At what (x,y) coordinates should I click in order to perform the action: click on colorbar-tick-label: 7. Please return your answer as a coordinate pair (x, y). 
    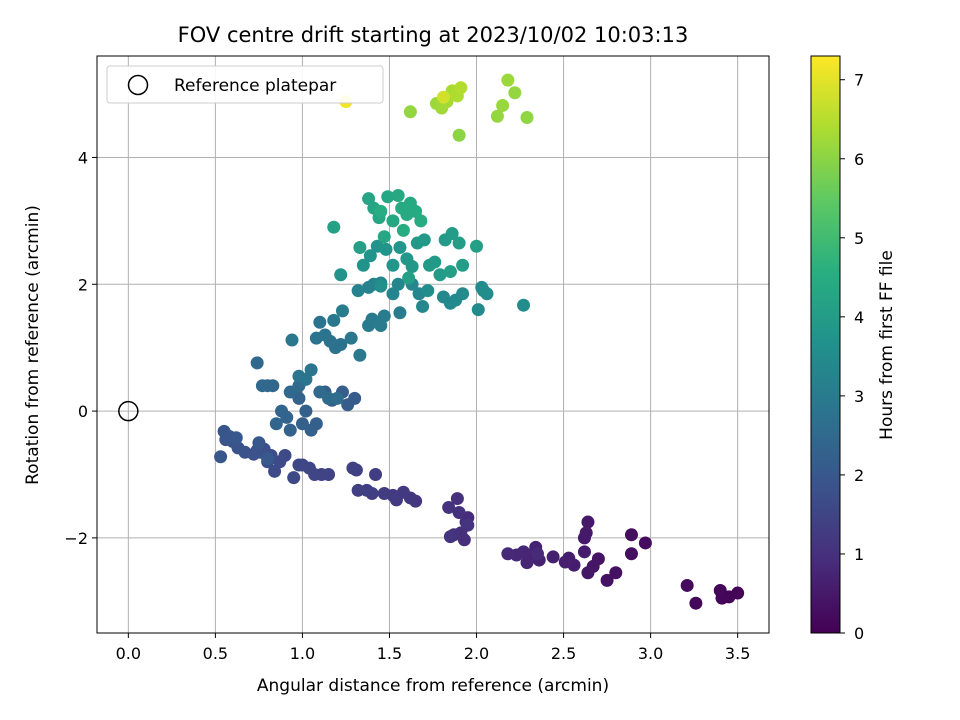
    Looking at the image, I should click on (859, 80).